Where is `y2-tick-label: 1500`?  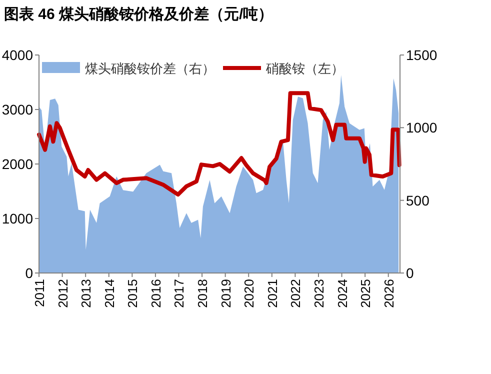 y2-tick-label: 1500 is located at coordinates (422, 55).